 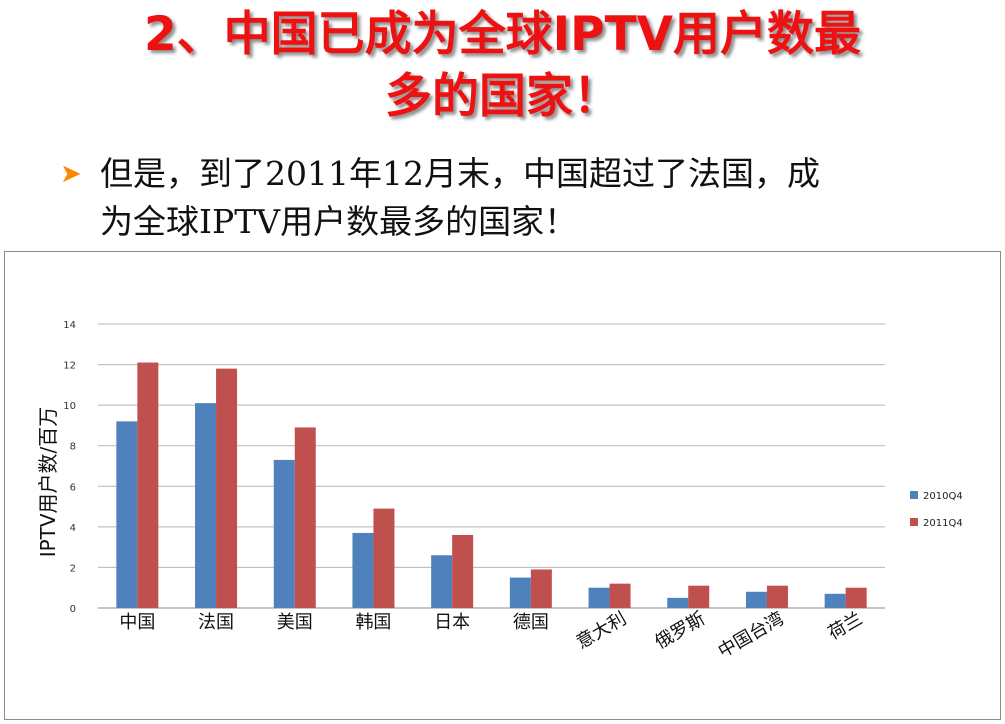 I want to click on bar-2010Q4-荷兰, so click(x=835, y=600).